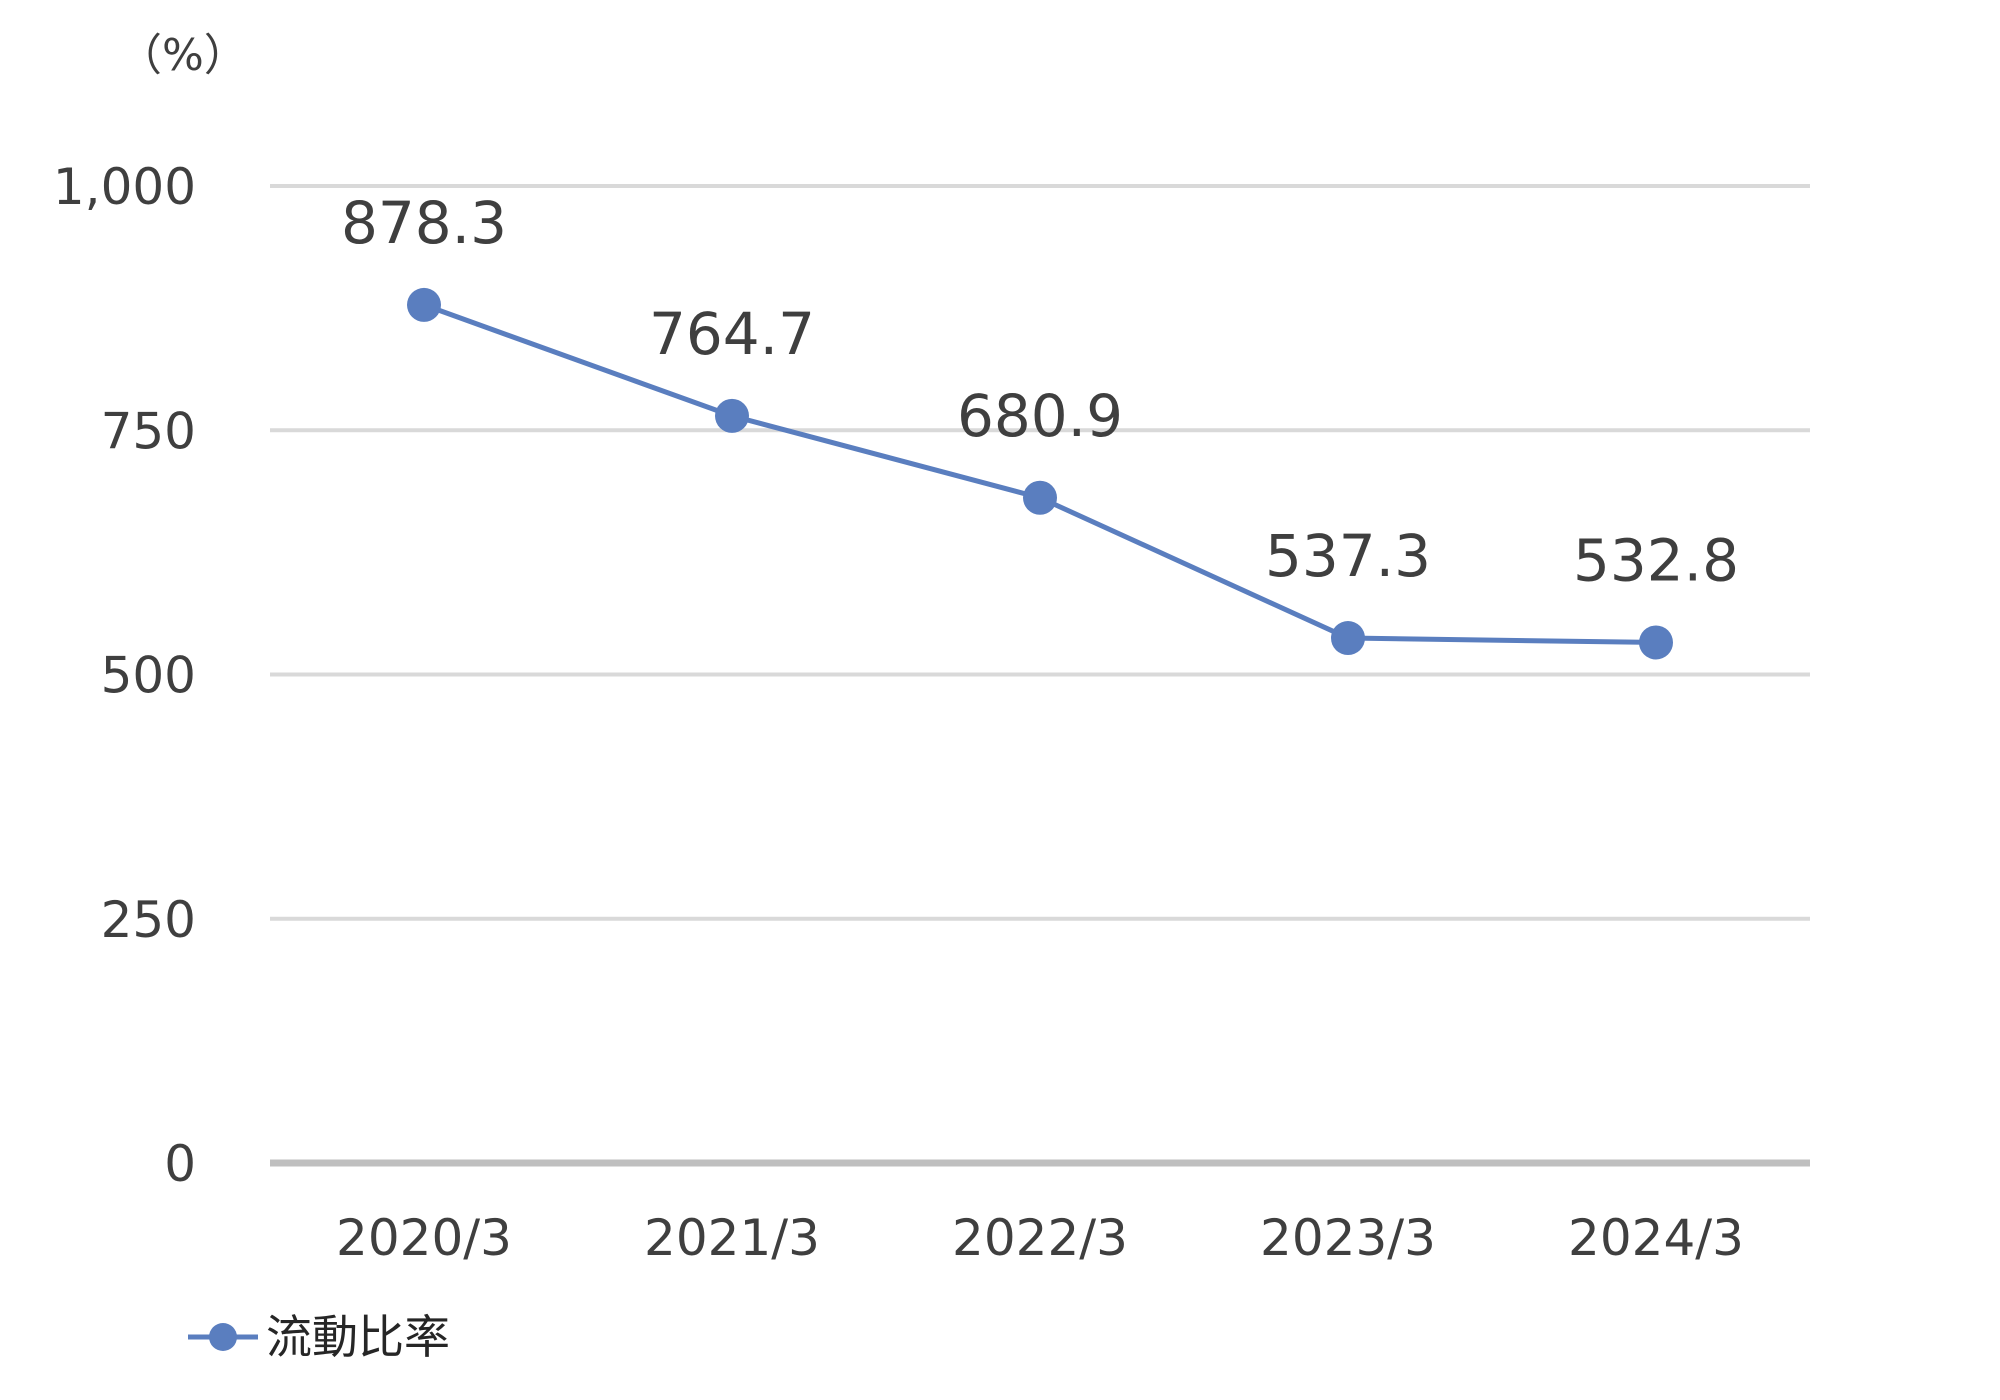  What do you see at coordinates (424, 1238) in the screenshot?
I see `x-tick-label: 2020/3` at bounding box center [424, 1238].